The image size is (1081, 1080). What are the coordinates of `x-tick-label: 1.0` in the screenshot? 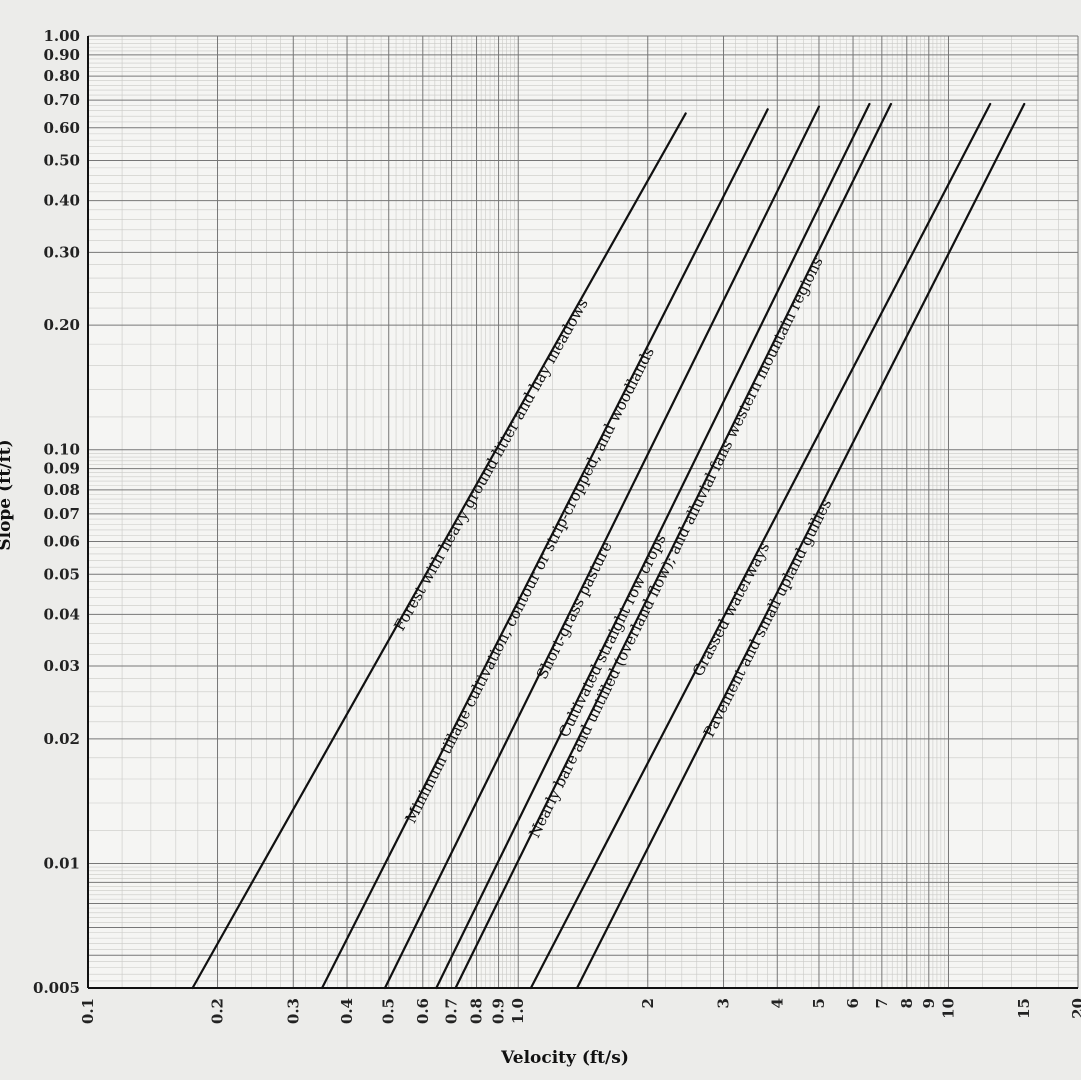 It's located at (518, 1011).